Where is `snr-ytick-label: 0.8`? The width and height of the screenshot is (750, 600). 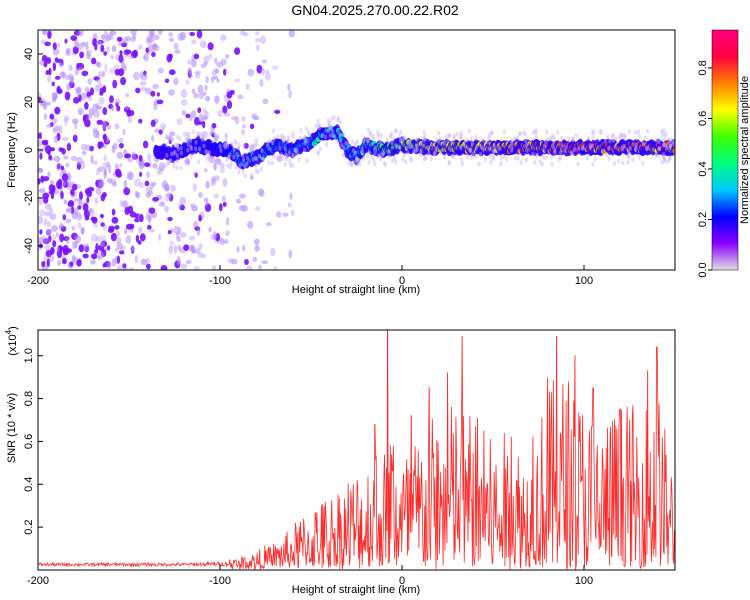 snr-ytick-label: 0.8 is located at coordinates (29, 398).